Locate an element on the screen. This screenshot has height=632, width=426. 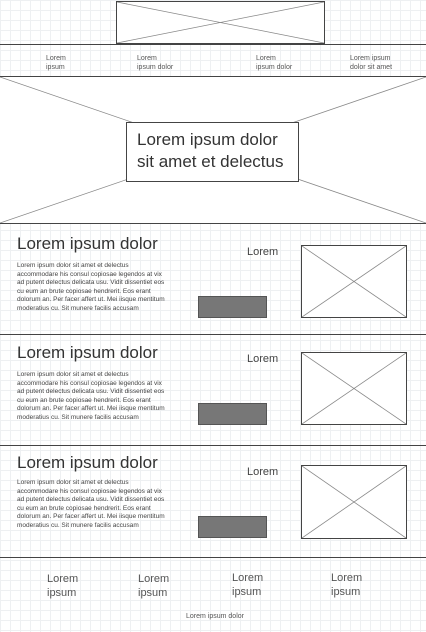
section-3-side-label: Lorem is located at coordinates (263, 472).